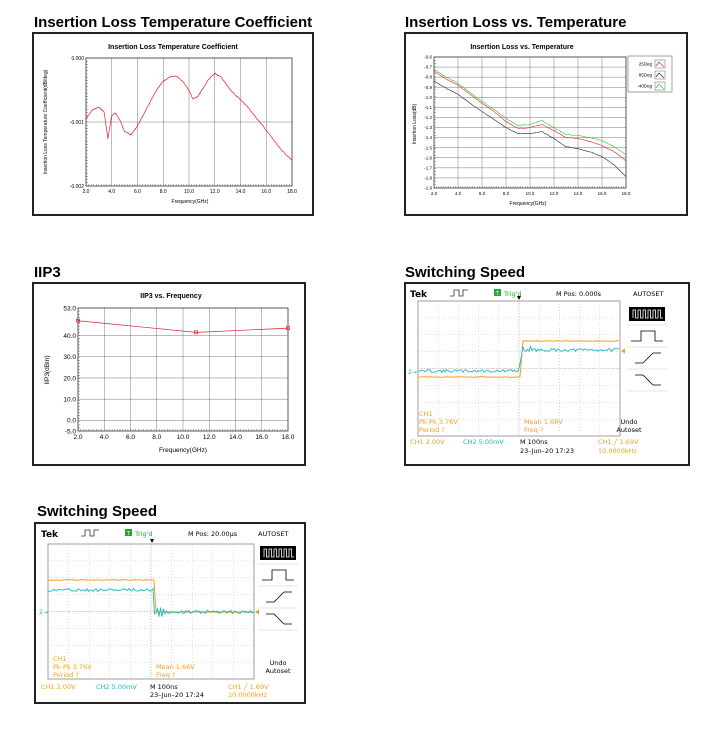  Describe the element at coordinates (69, 308) in the screenshot. I see `y-tick-label: 53.0` at that location.